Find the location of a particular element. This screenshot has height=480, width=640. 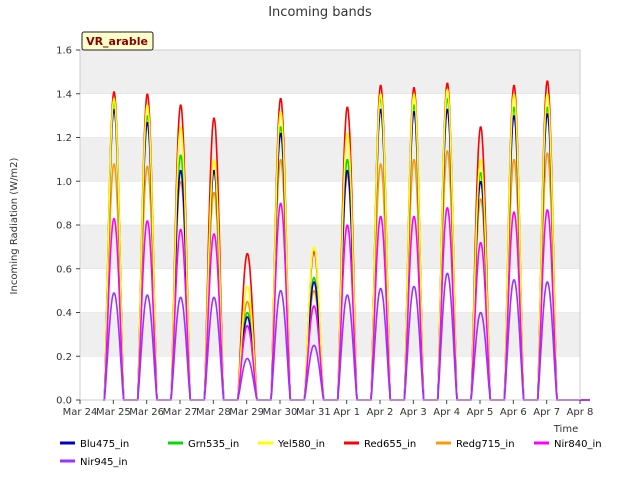

y-tick-label: 0.2 is located at coordinates (64, 357).